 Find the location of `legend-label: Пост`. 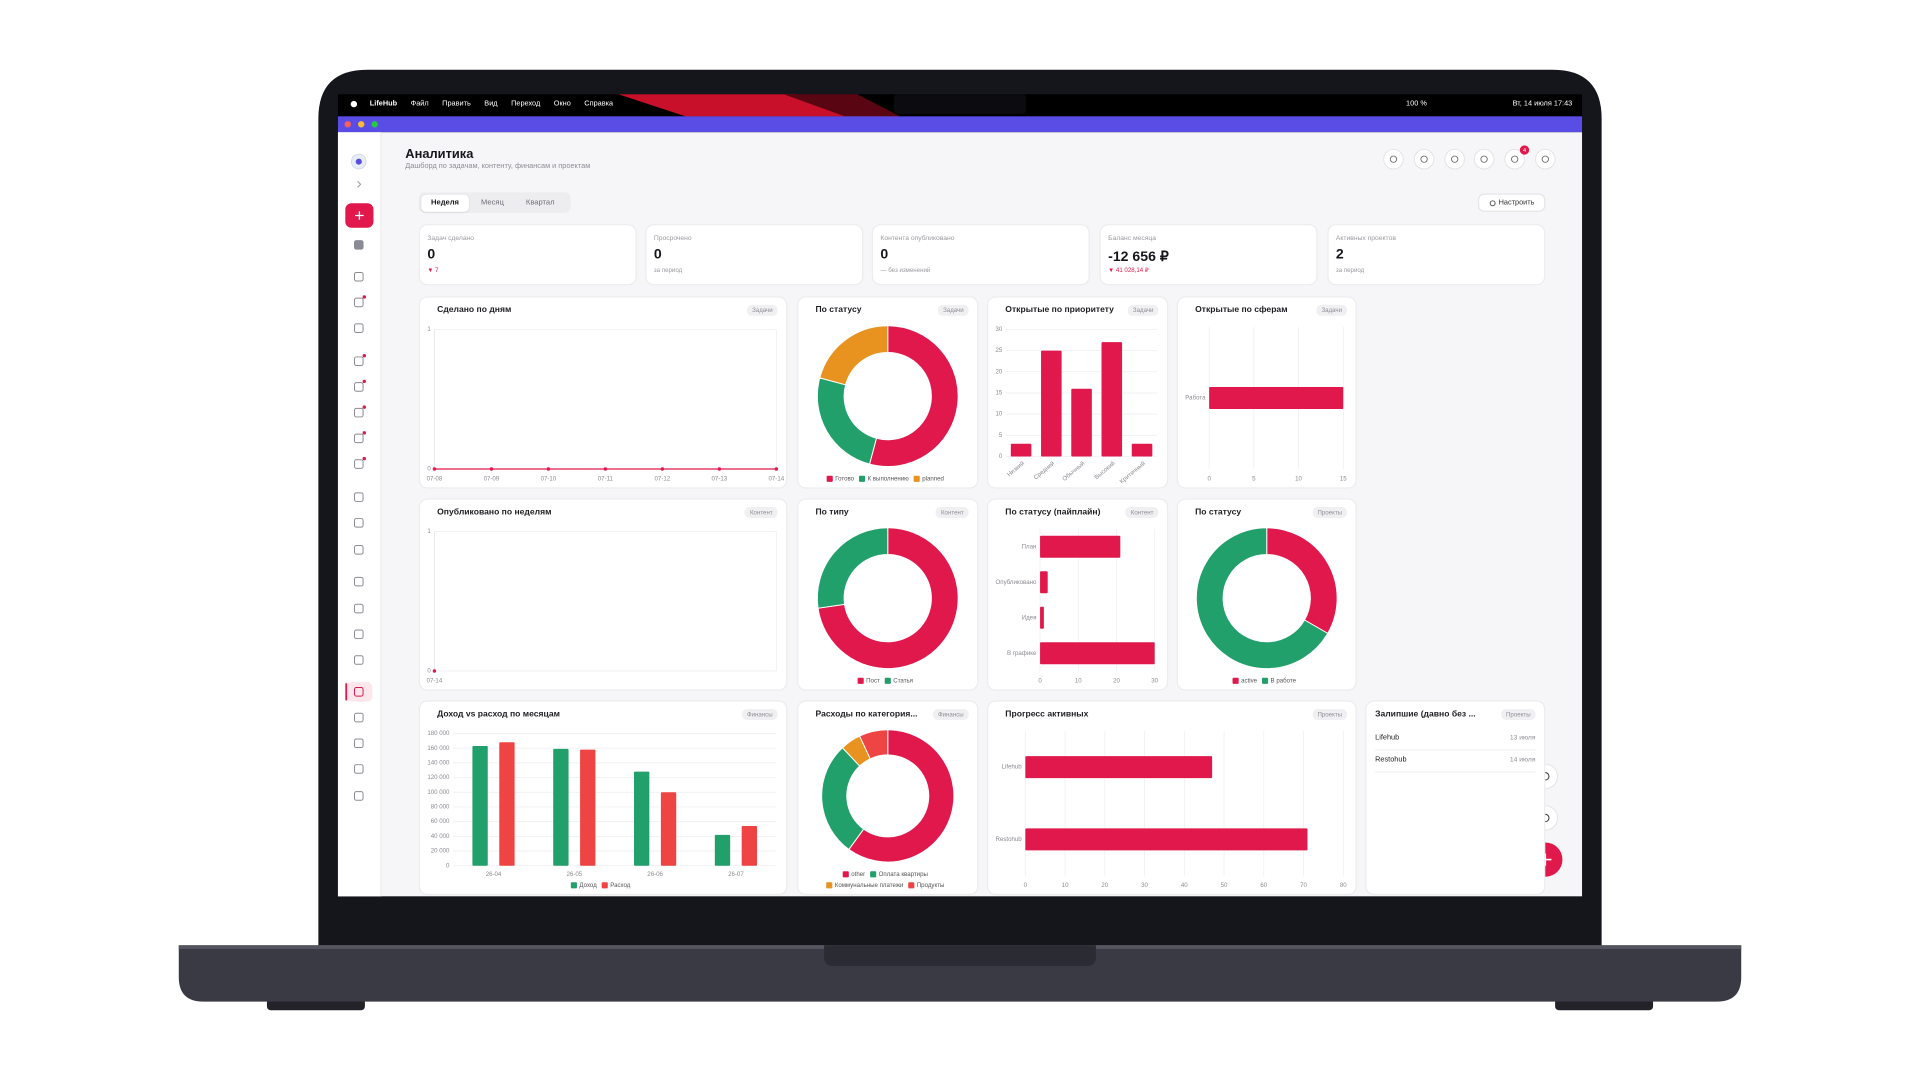

legend-label: Пост is located at coordinates (873, 680).